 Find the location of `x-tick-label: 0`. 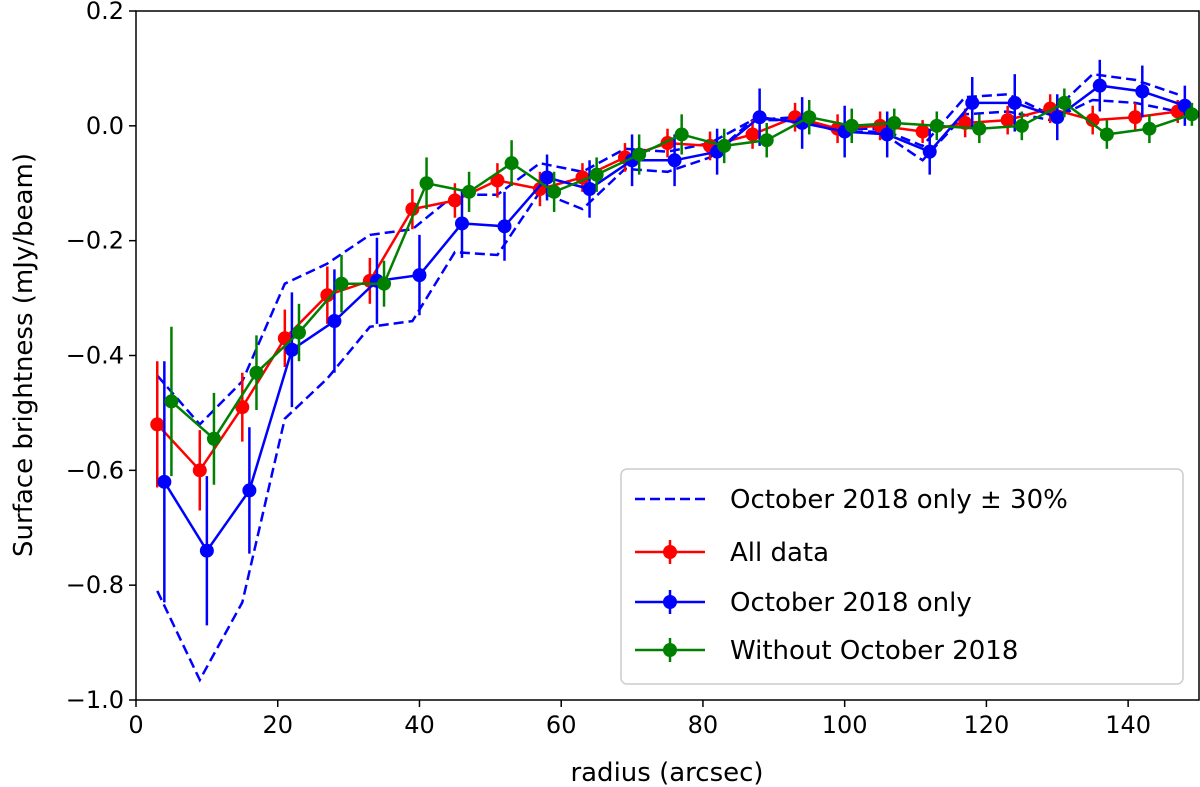

x-tick-label: 0 is located at coordinates (135, 725).